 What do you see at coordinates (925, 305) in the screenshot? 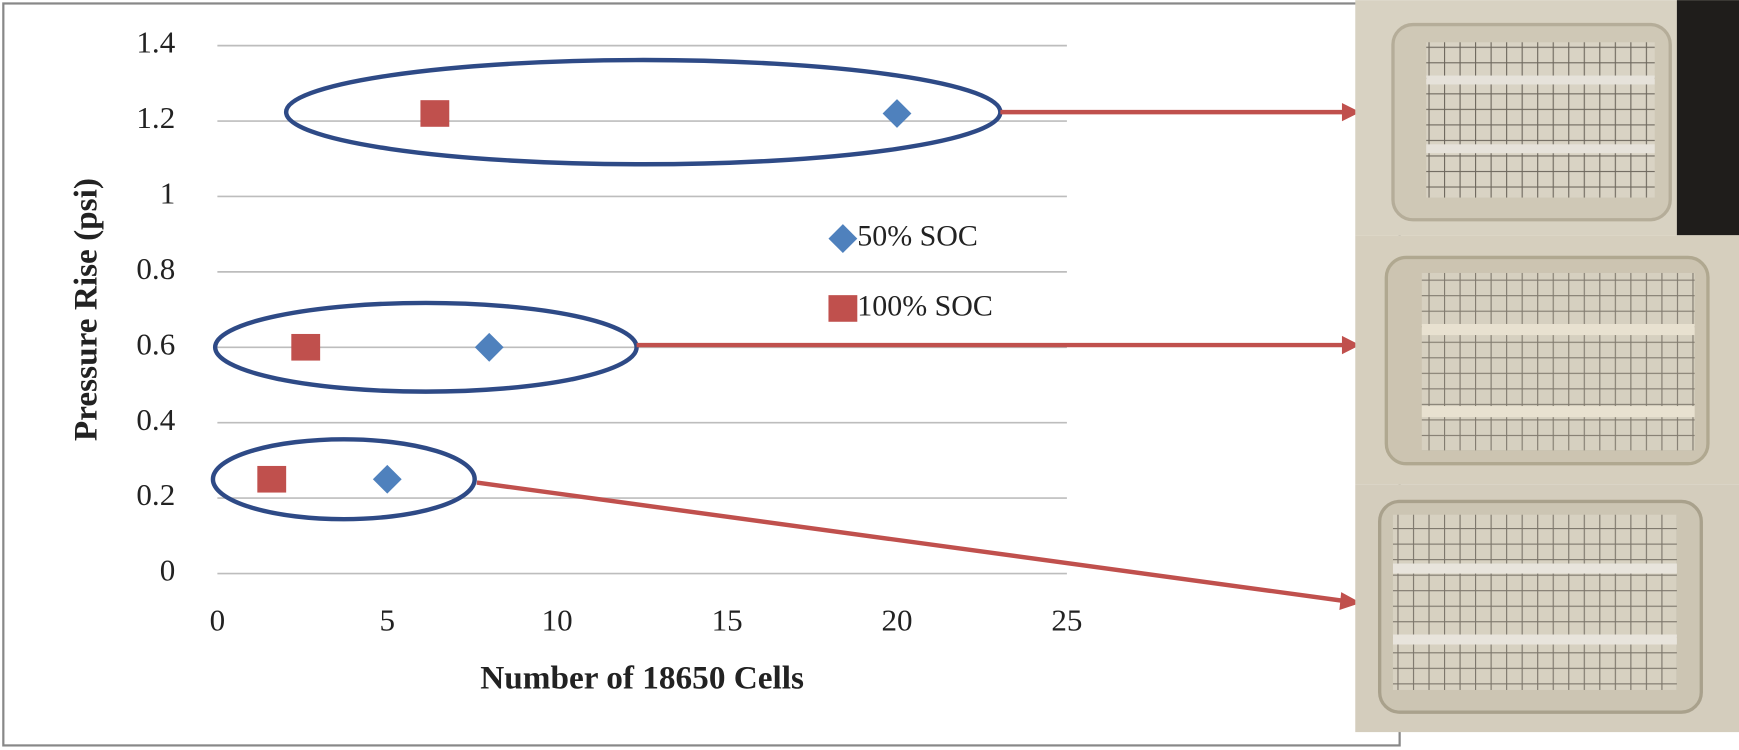
I see `legend-label: 100% SOC` at bounding box center [925, 305].